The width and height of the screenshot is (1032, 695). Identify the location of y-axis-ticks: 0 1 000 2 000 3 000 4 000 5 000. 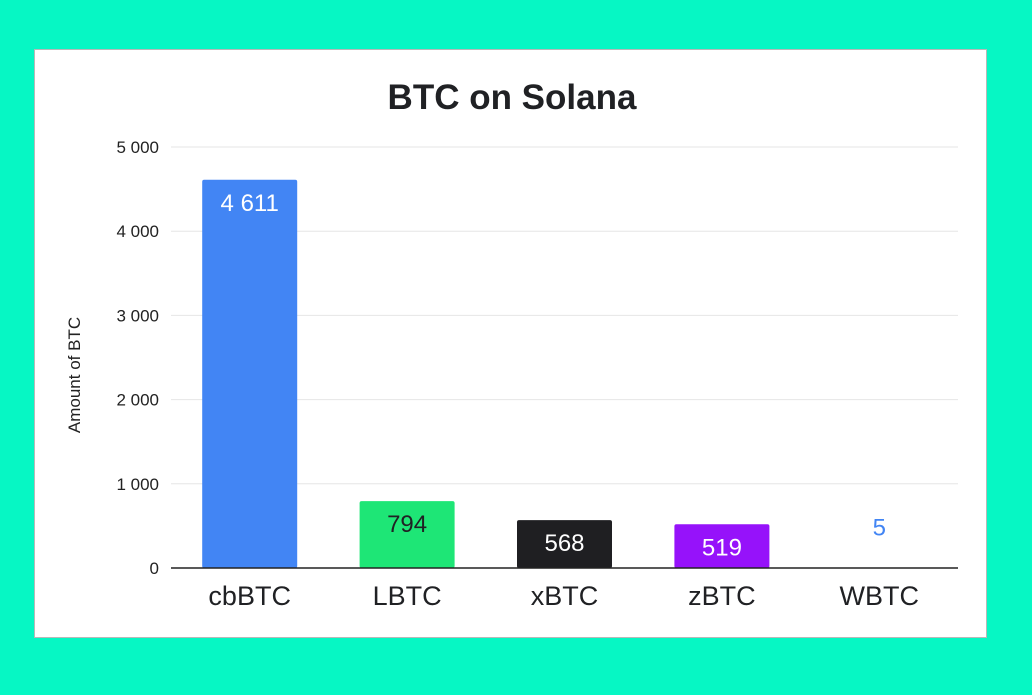
(137, 358).